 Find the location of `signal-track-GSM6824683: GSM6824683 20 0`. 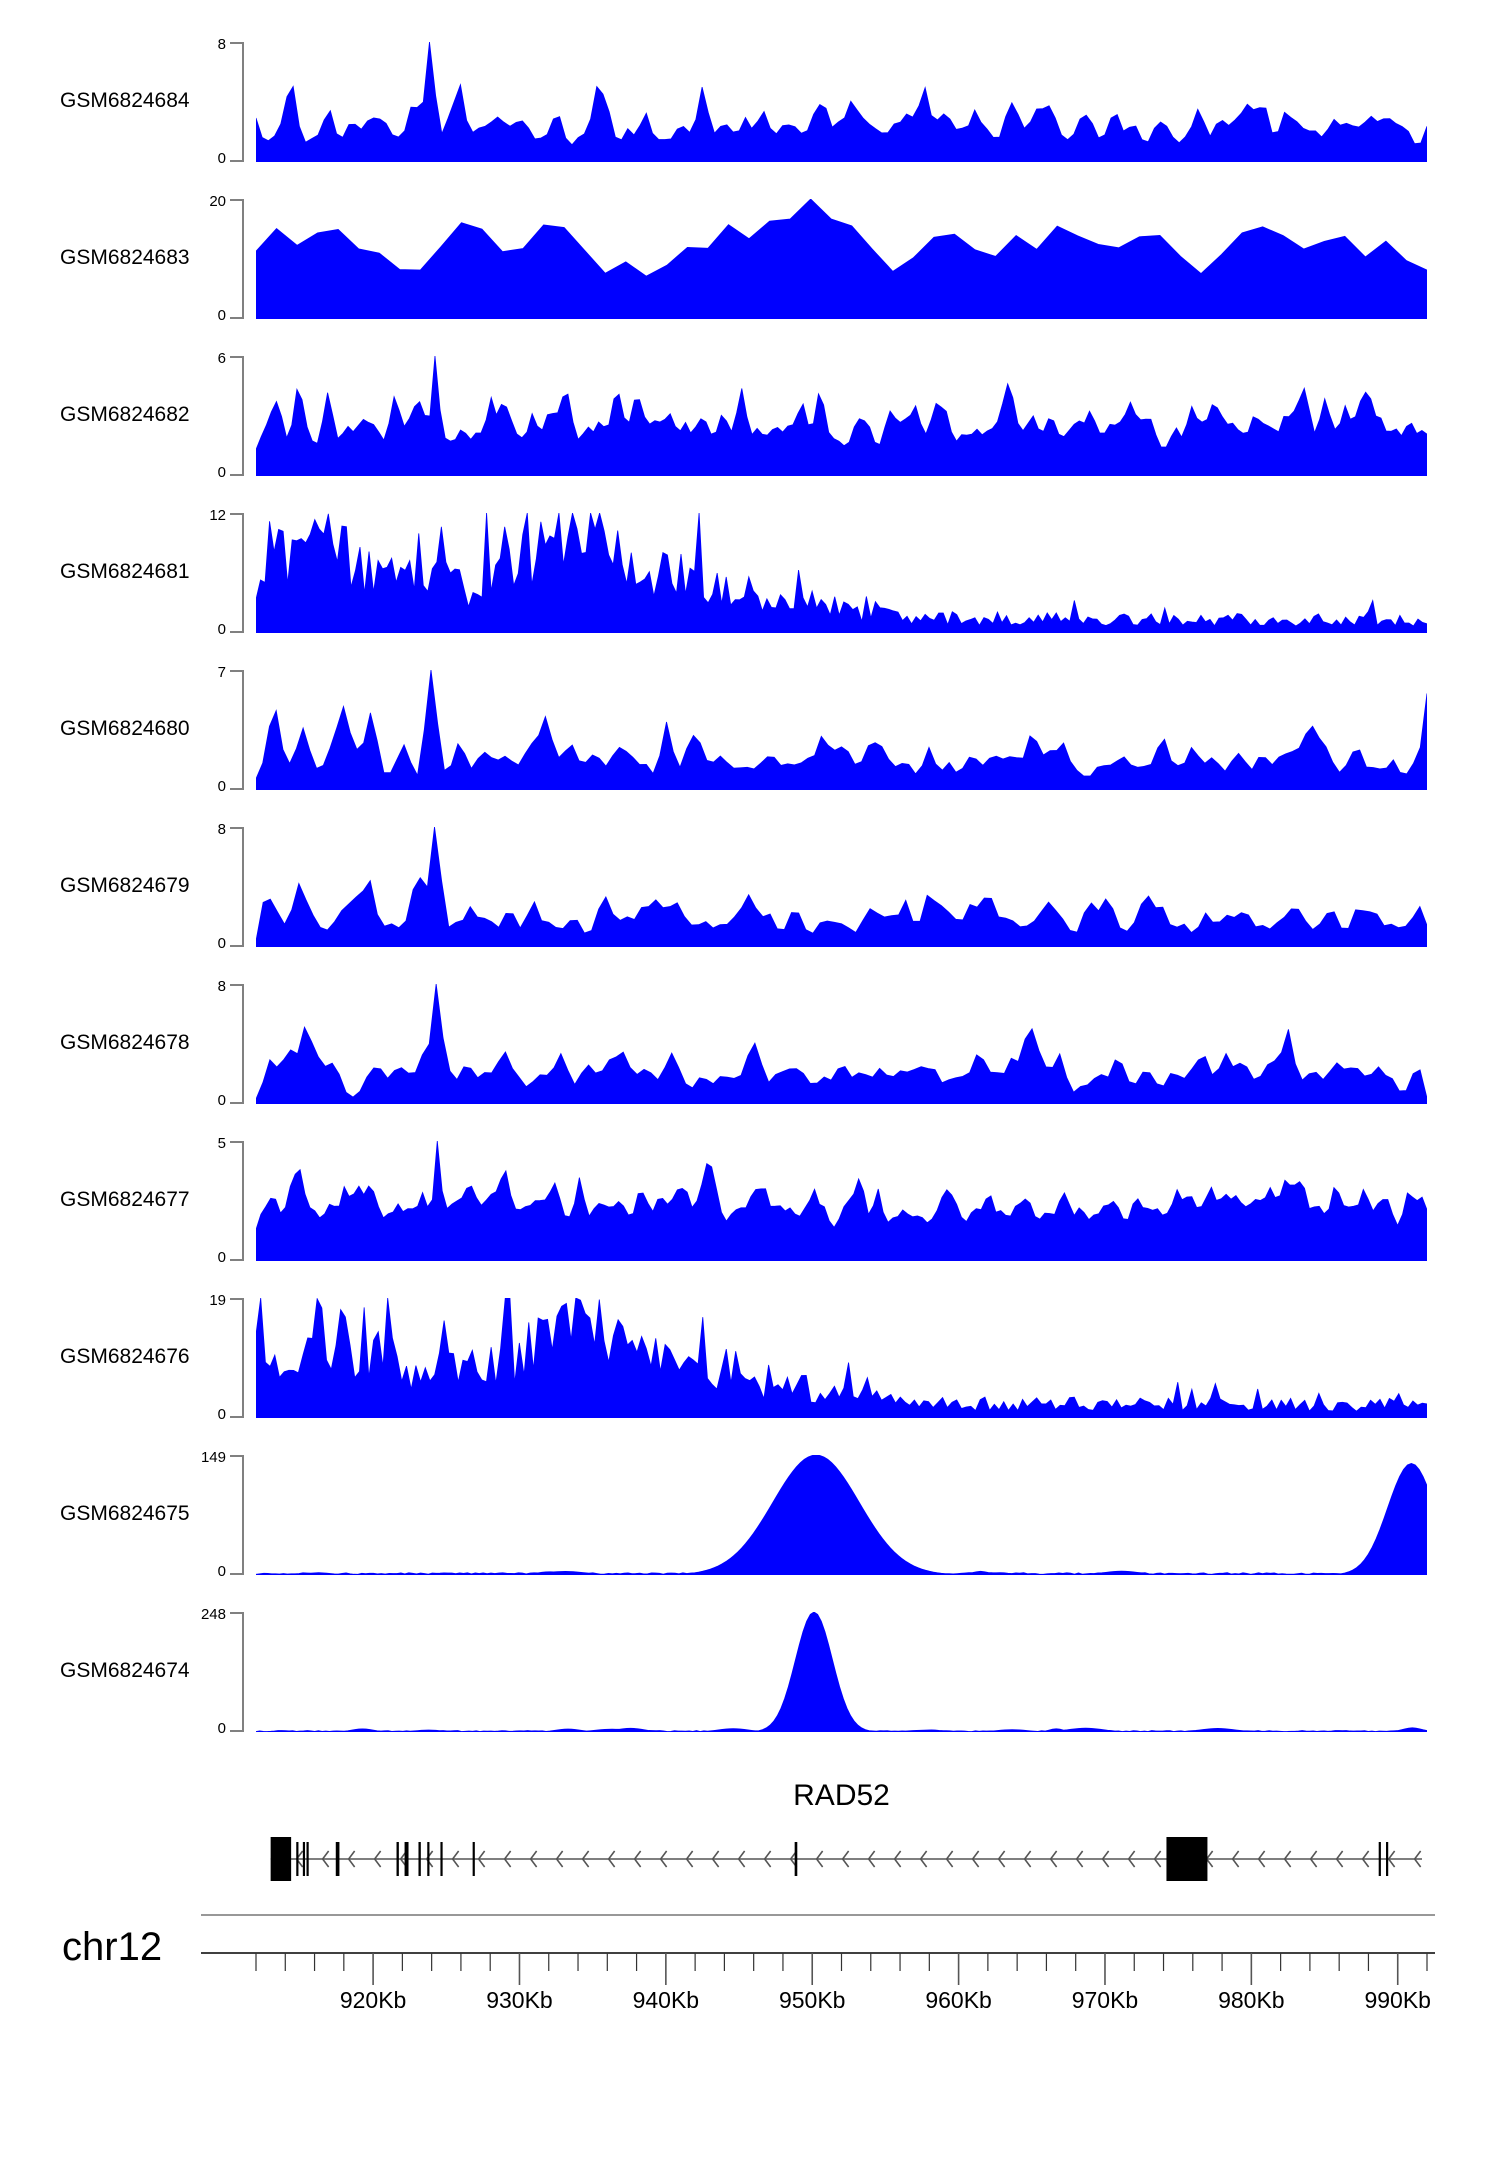

signal-track-GSM6824683: GSM6824683 20 0 is located at coordinates (750, 258).